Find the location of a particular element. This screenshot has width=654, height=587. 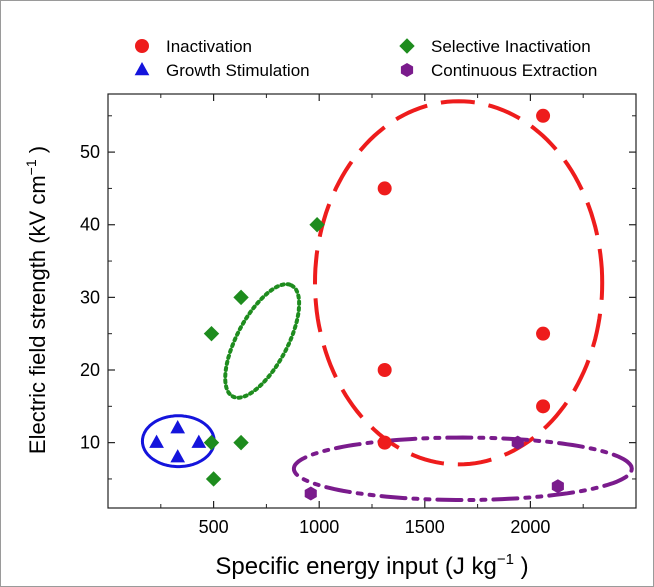

x-axis-title: Specific energy input (J kg−1 ) is located at coordinates (371, 565).